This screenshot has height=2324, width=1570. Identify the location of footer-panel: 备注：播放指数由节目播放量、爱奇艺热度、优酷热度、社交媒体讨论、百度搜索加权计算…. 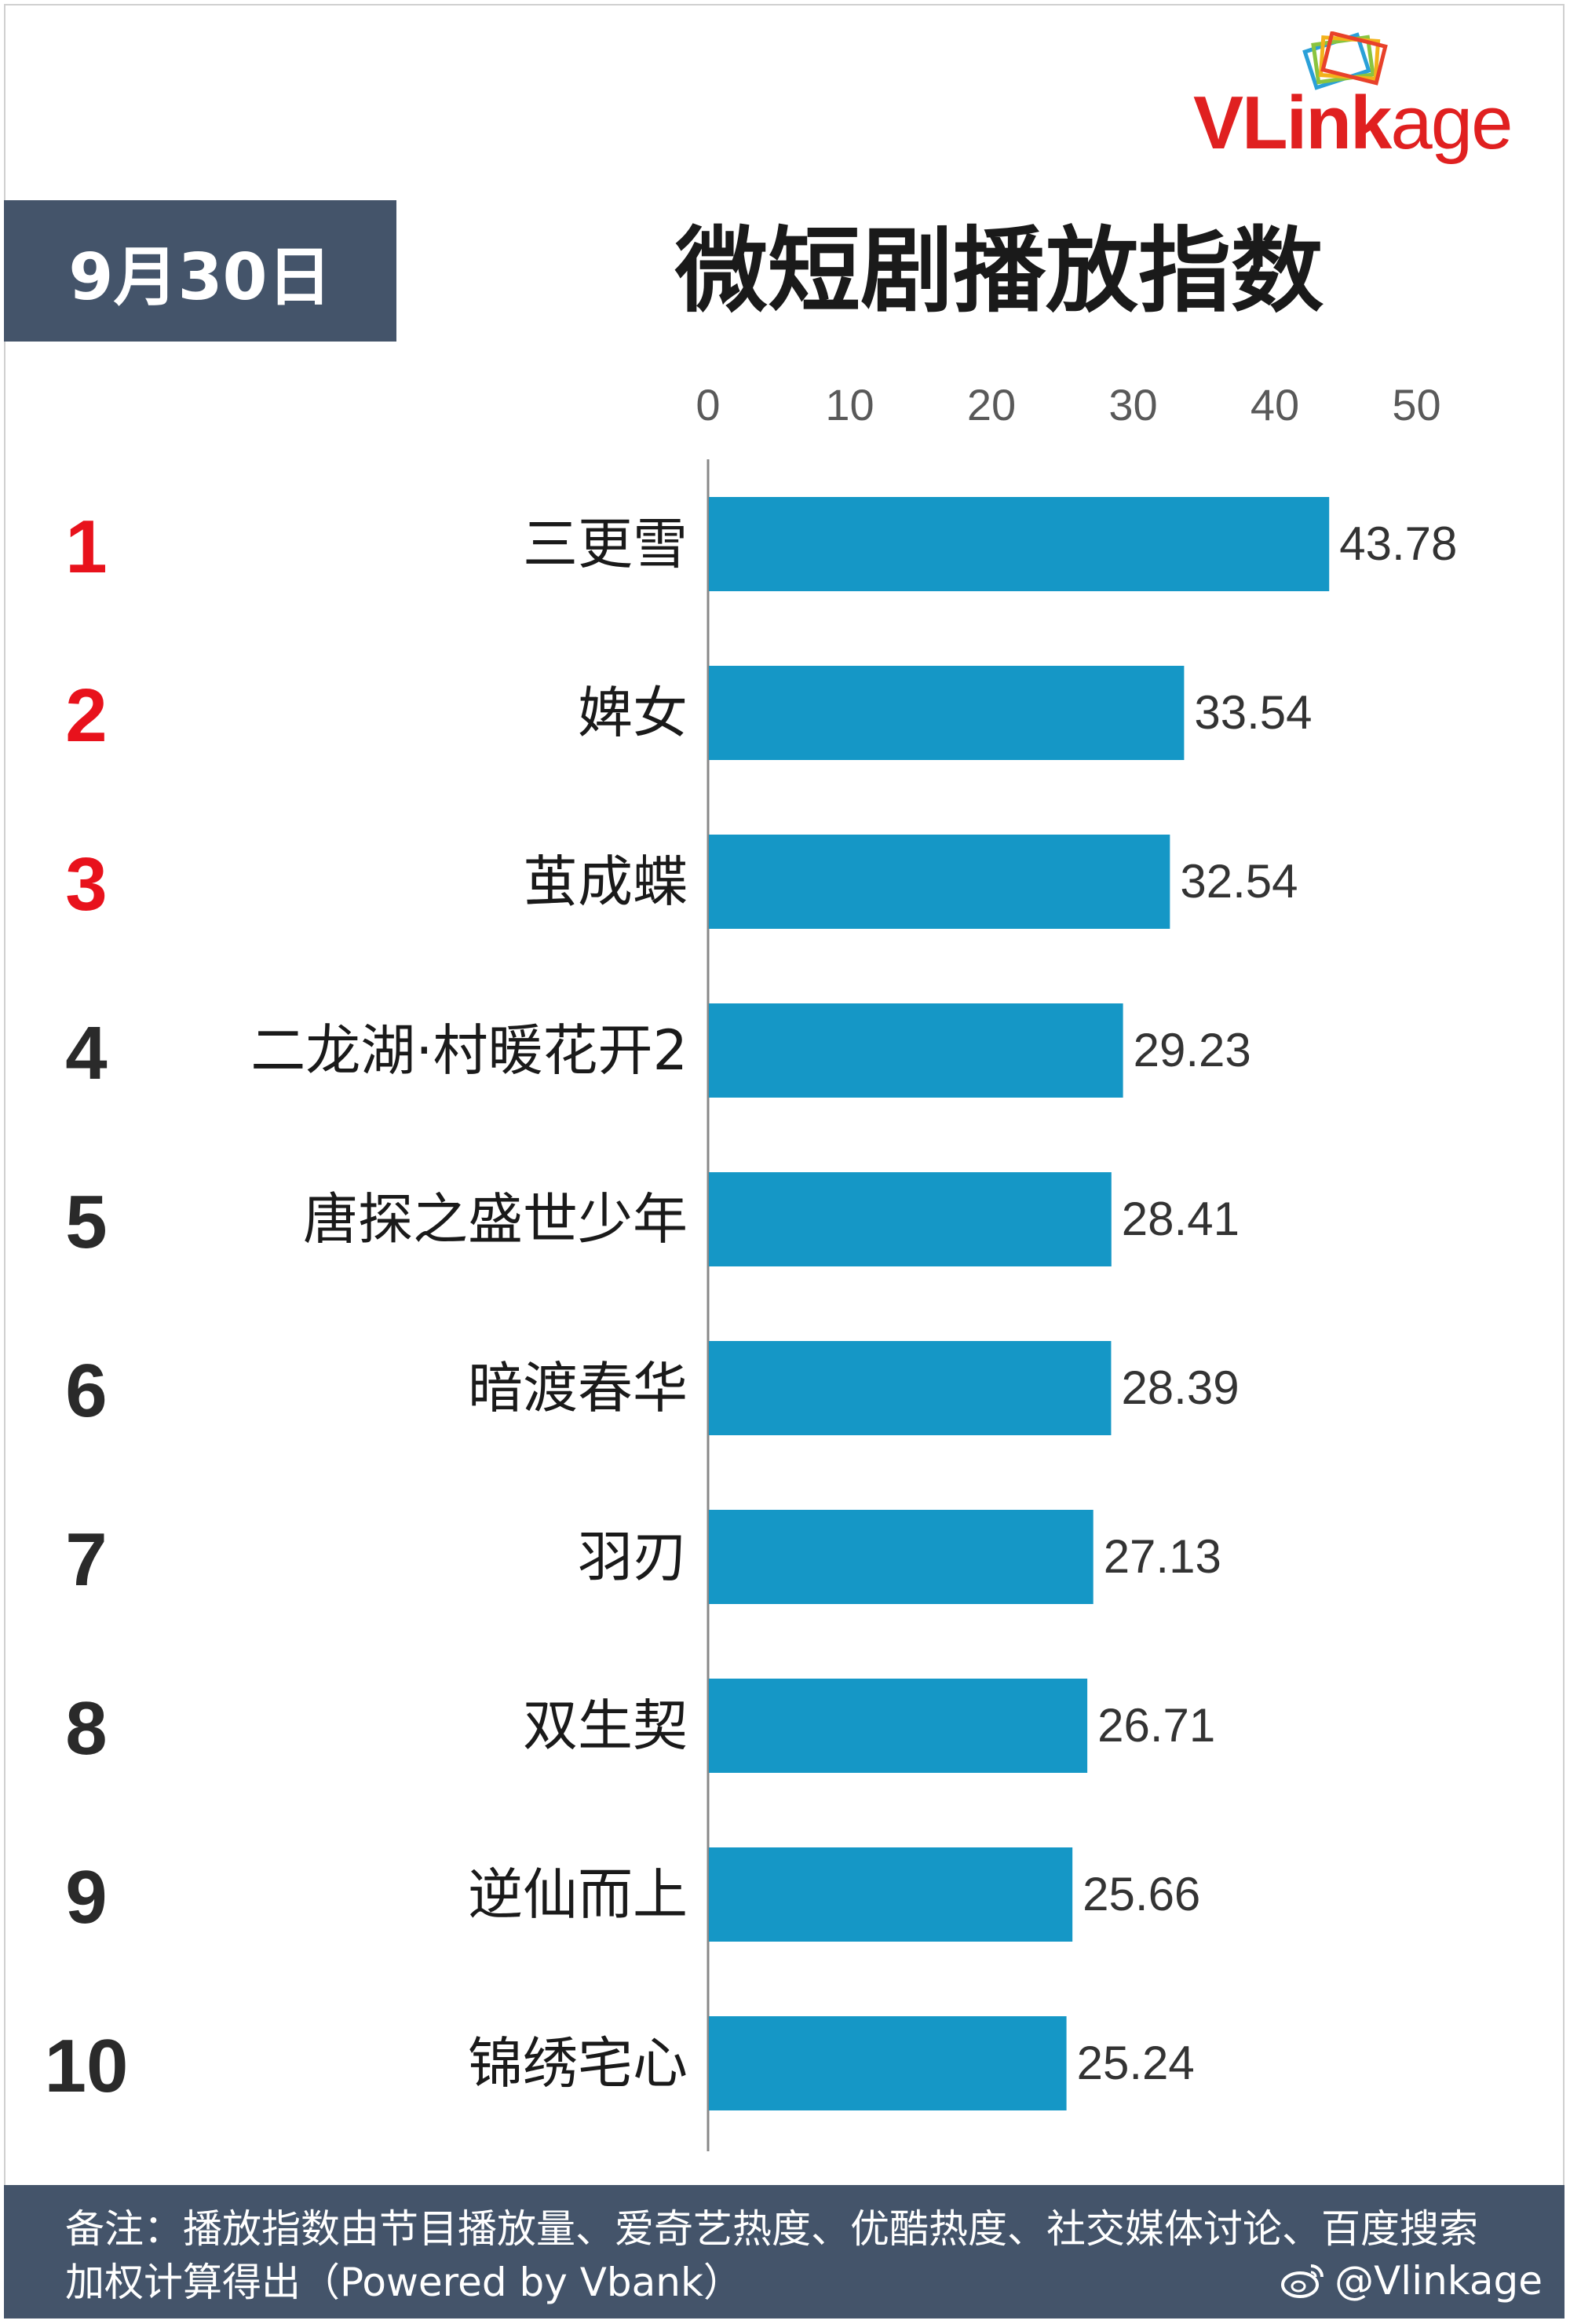
(784, 2252).